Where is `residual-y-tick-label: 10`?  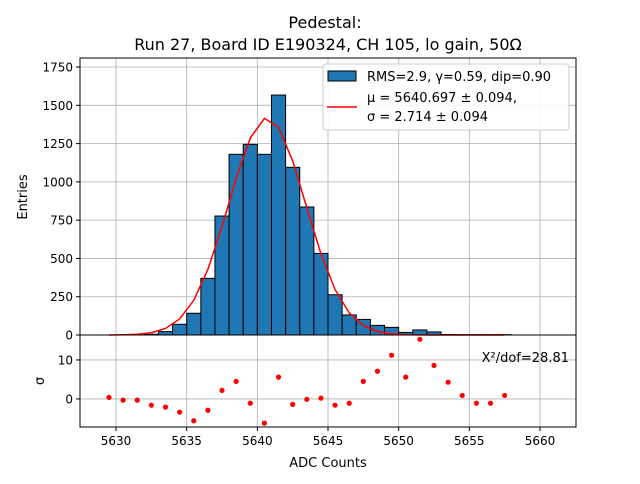 residual-y-tick-label: 10 is located at coordinates (65, 360).